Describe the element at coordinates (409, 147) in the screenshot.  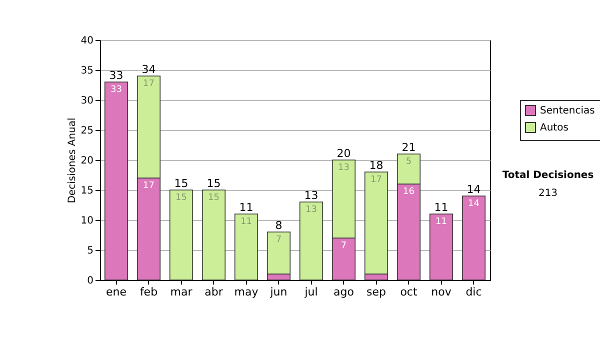
I see `total-label: 21` at that location.